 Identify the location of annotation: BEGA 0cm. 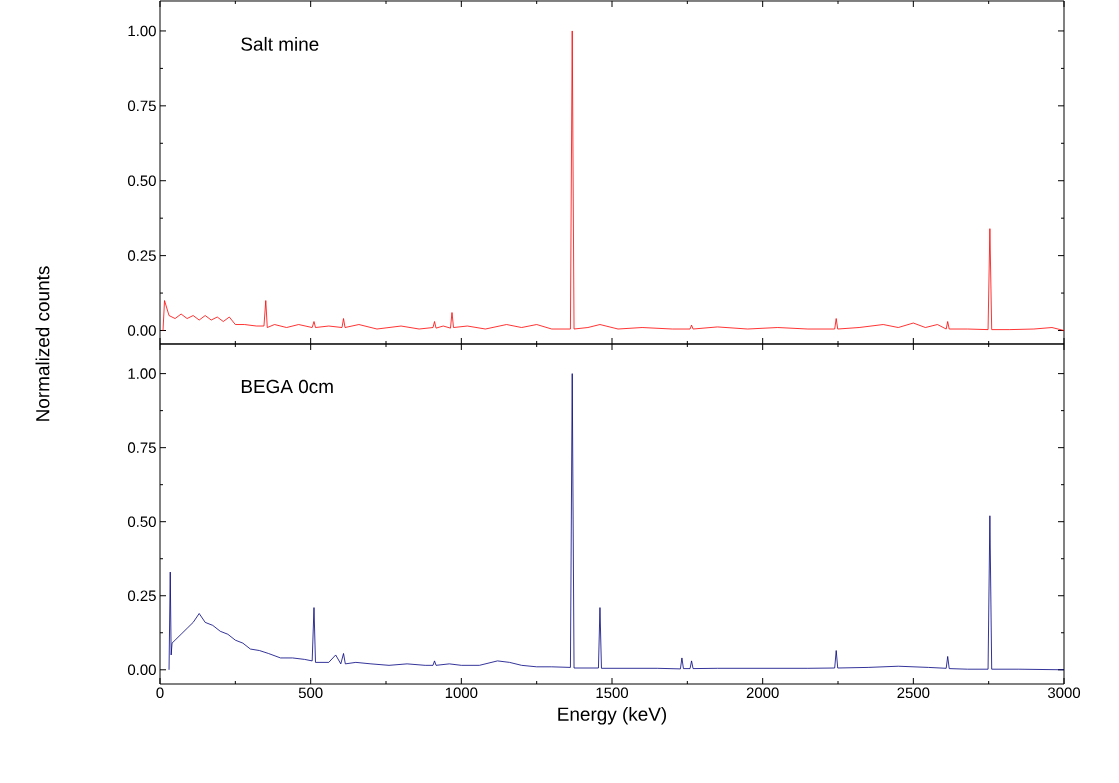
(287, 386).